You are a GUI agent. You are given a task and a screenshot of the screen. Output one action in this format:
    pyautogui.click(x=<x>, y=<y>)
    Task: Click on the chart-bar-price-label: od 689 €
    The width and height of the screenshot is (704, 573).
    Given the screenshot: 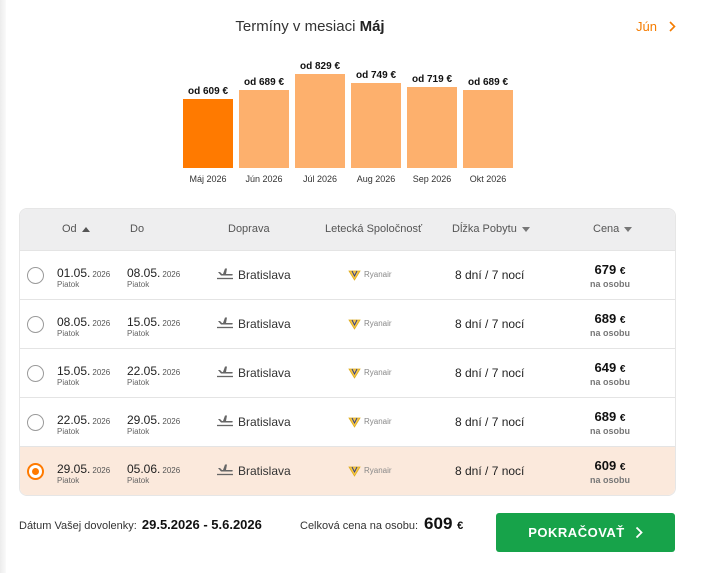 What is the action you would take?
    pyautogui.click(x=264, y=82)
    